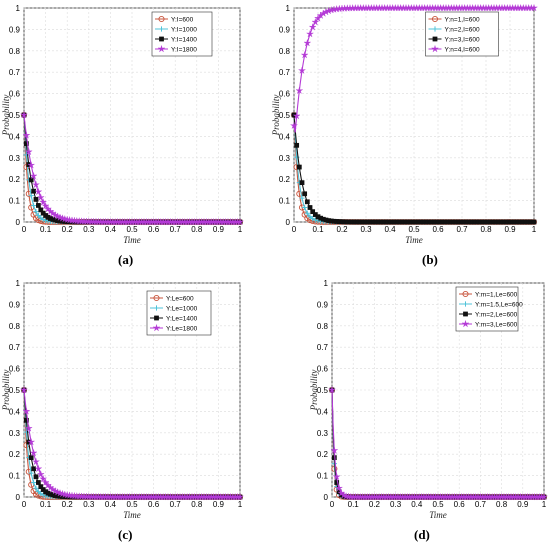 This screenshot has width=550, height=545. I want to click on x-tick-label: 0.5, so click(438, 504).